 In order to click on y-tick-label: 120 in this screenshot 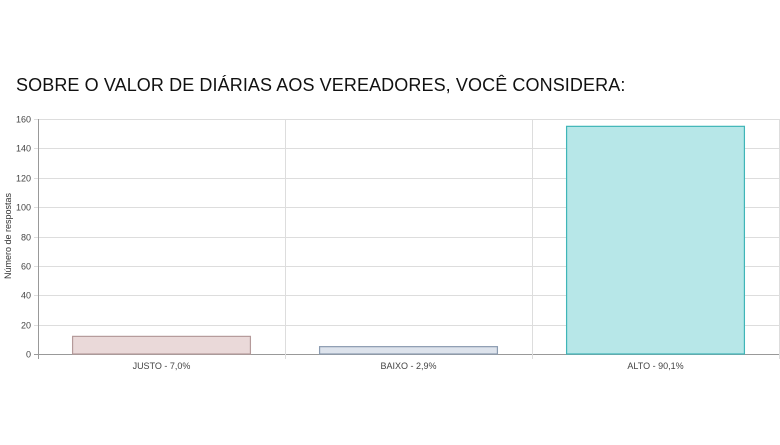, I will do `click(23, 179)`.